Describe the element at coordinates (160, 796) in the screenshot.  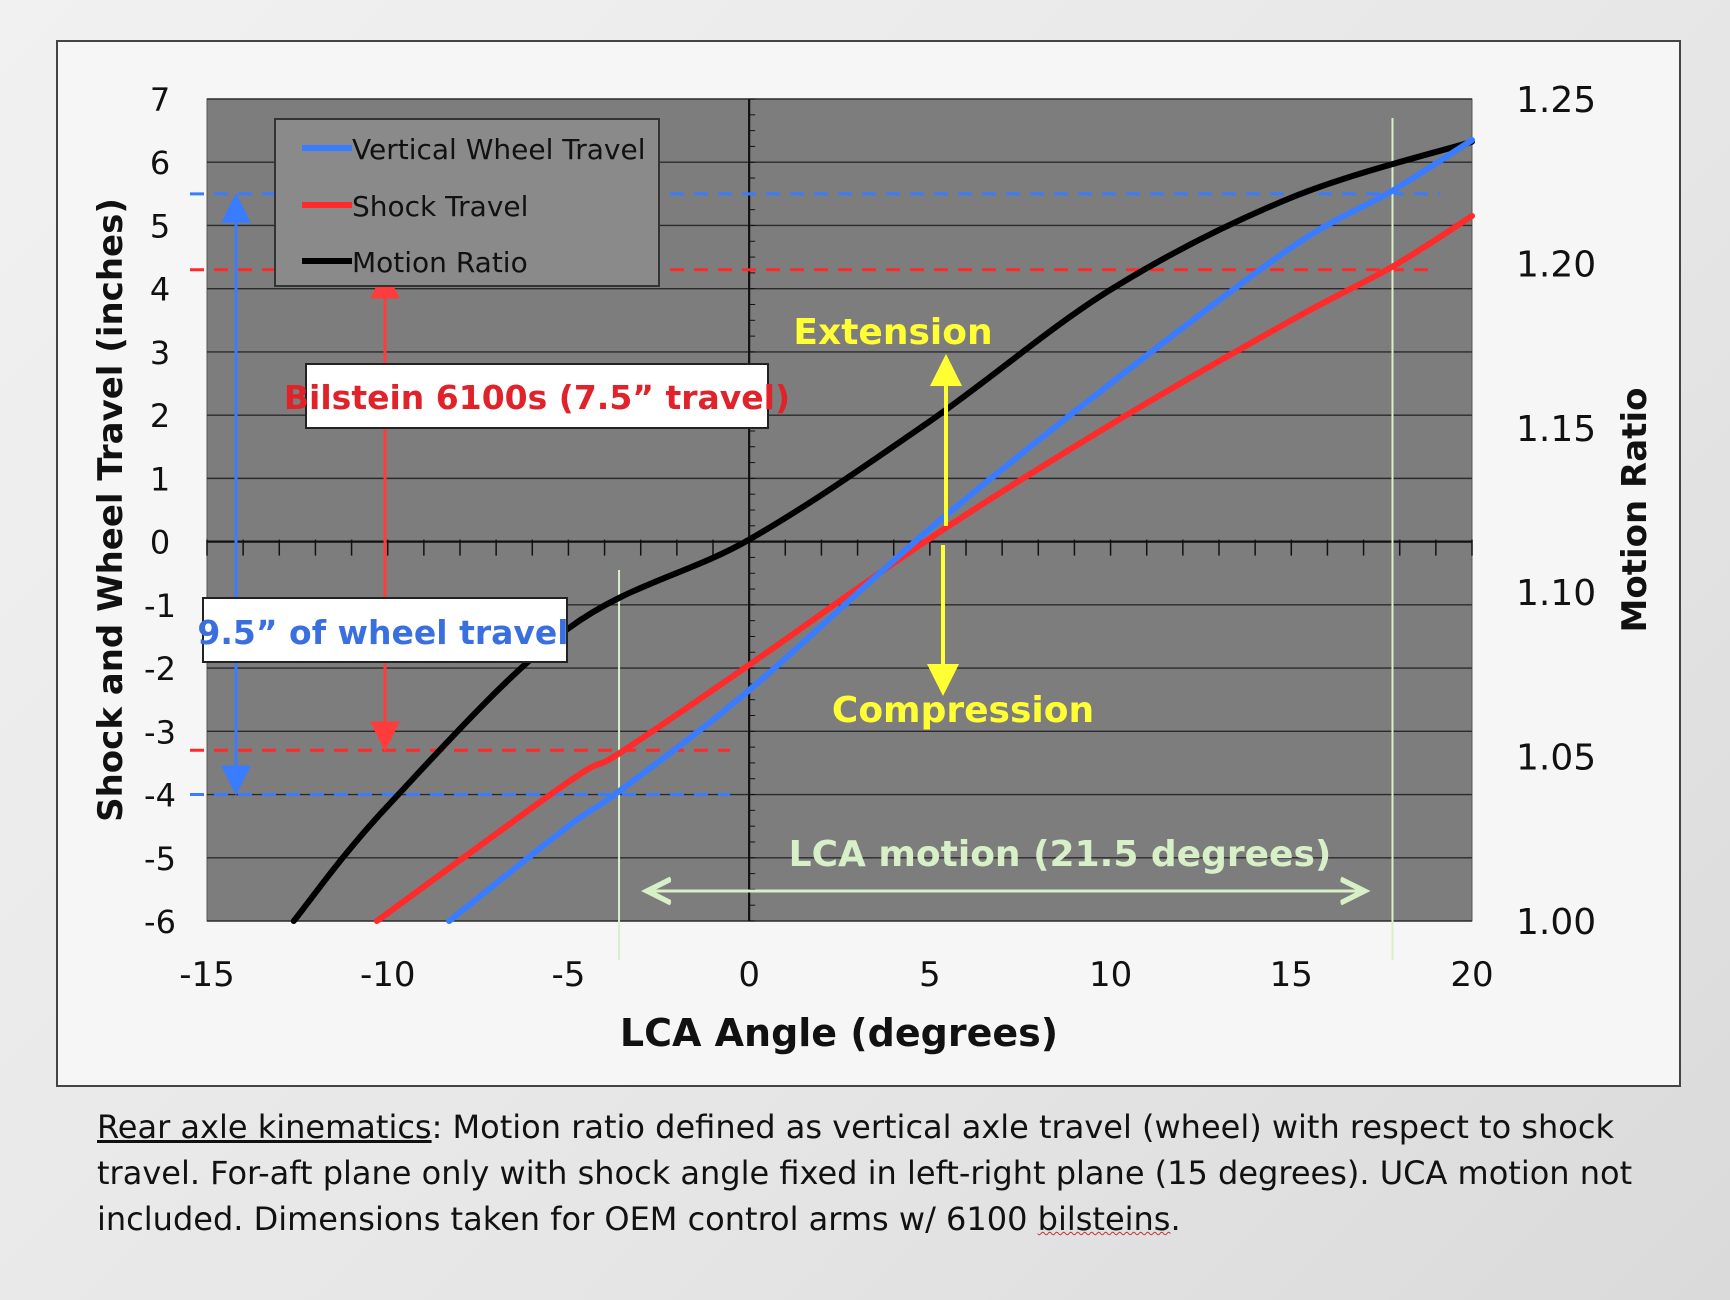
I see `y-tick-label: -4` at that location.